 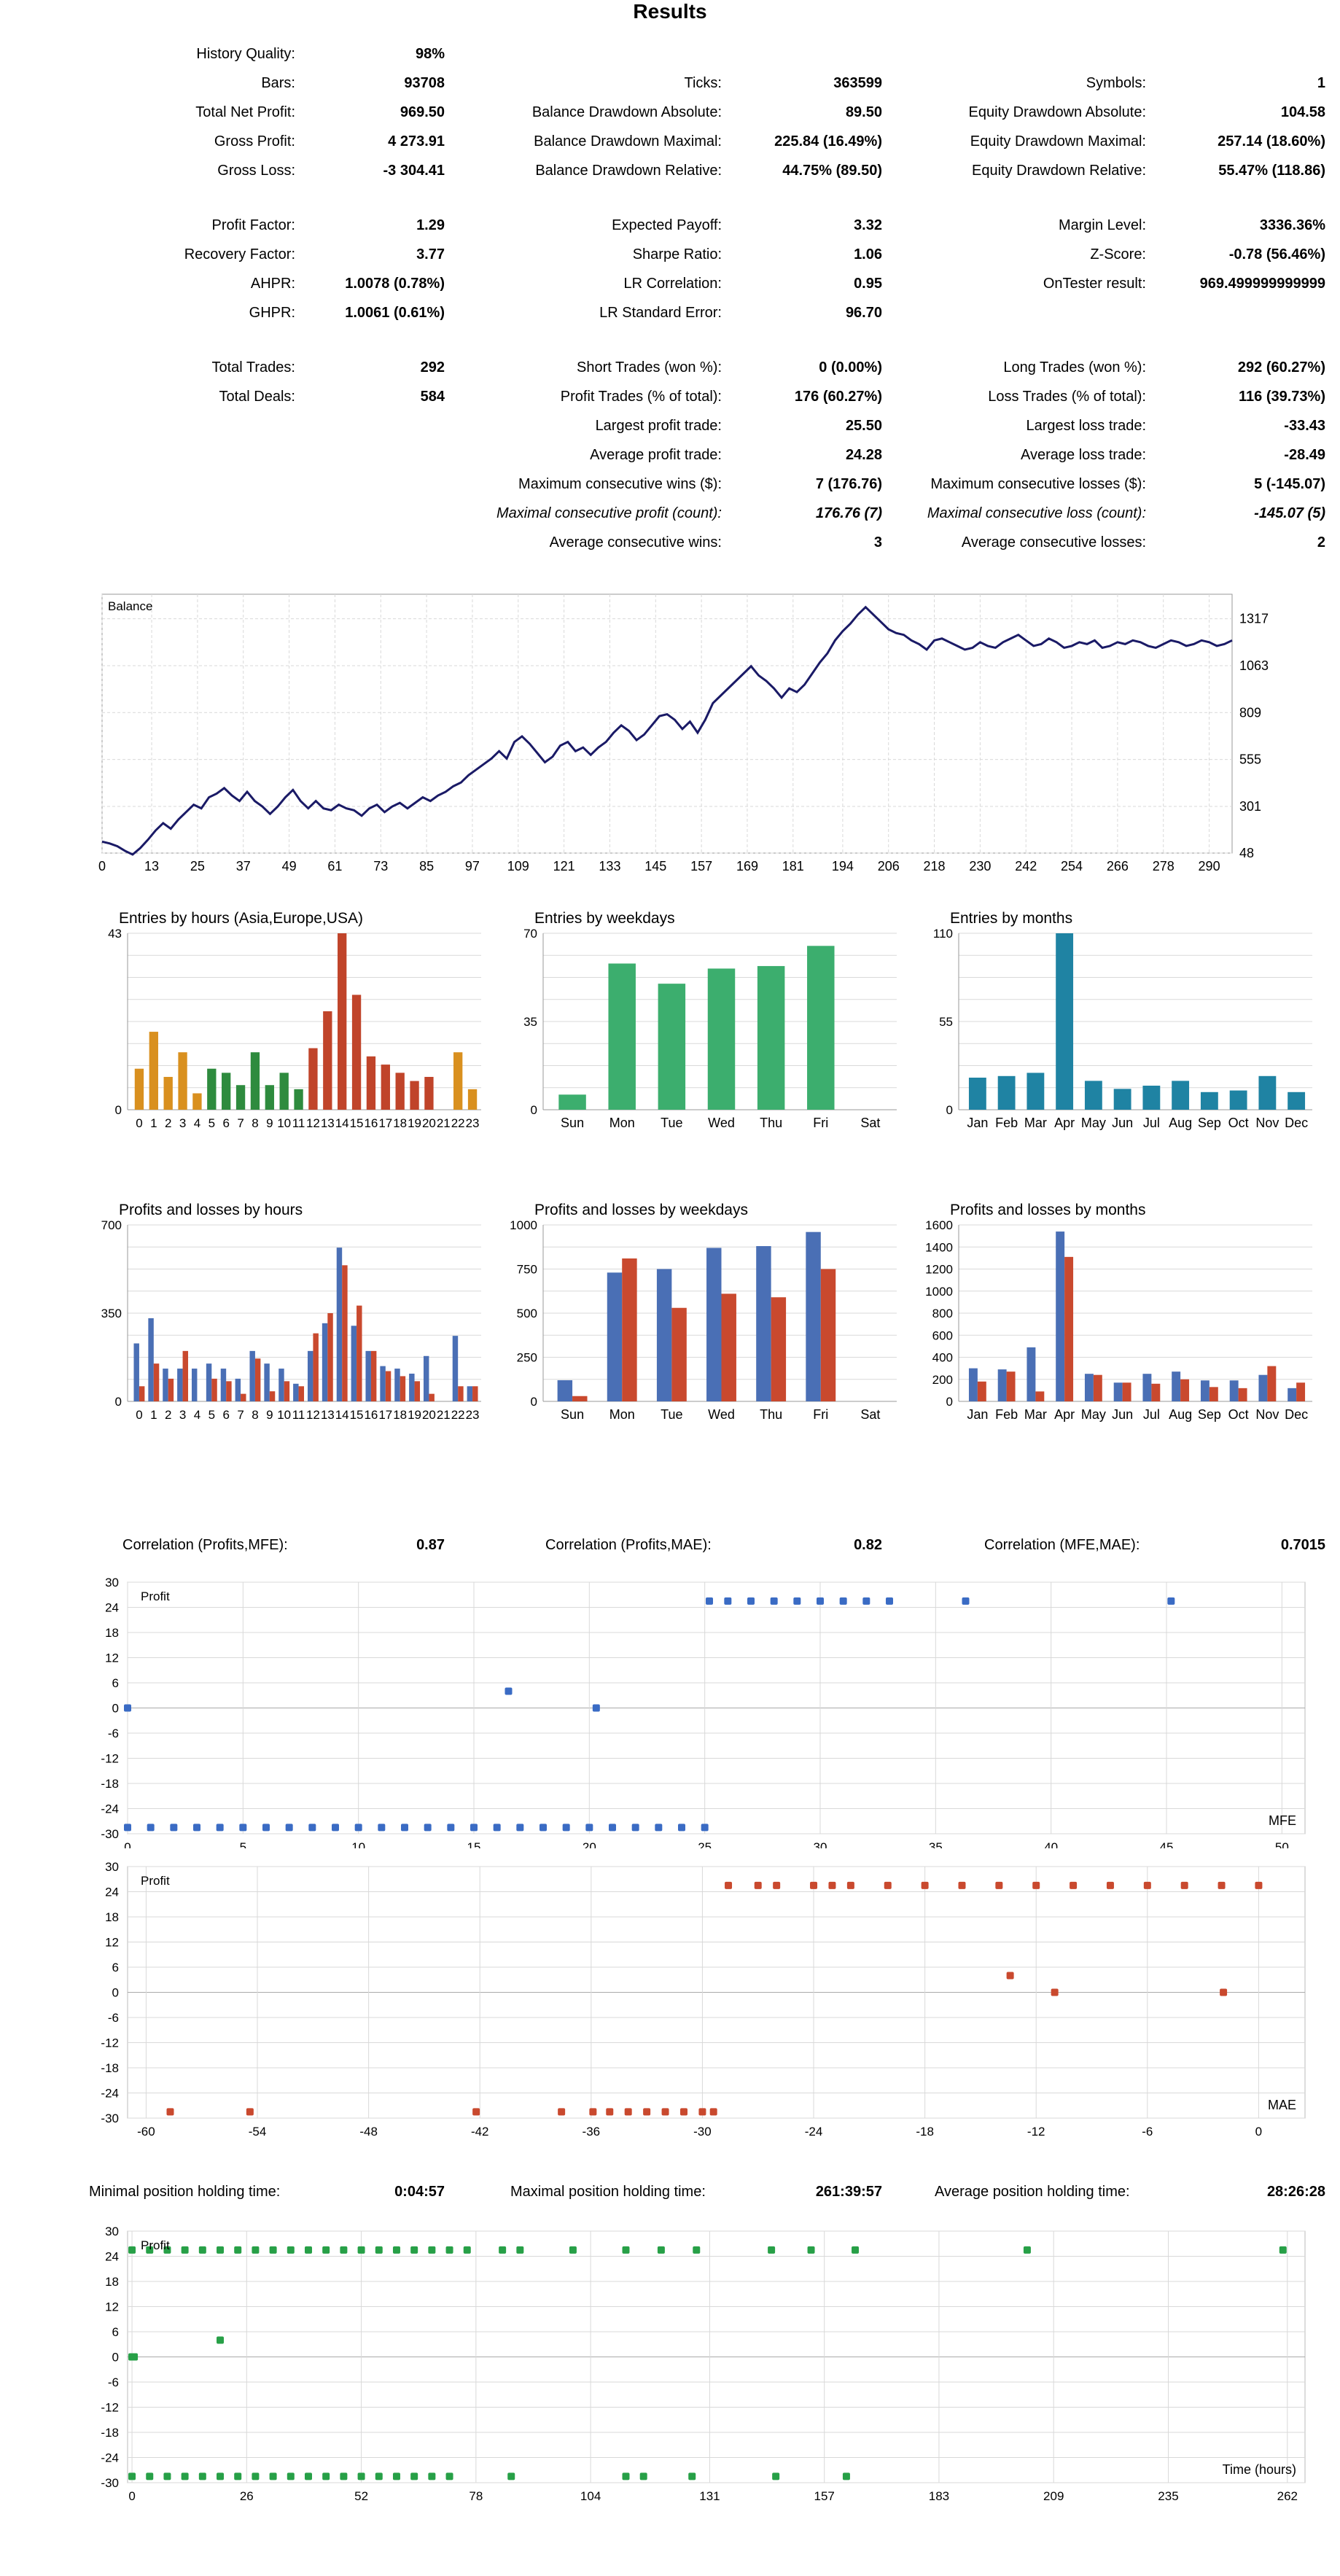 I want to click on balance-dd-rel-value: 44.75% (89.50), so click(x=832, y=171).